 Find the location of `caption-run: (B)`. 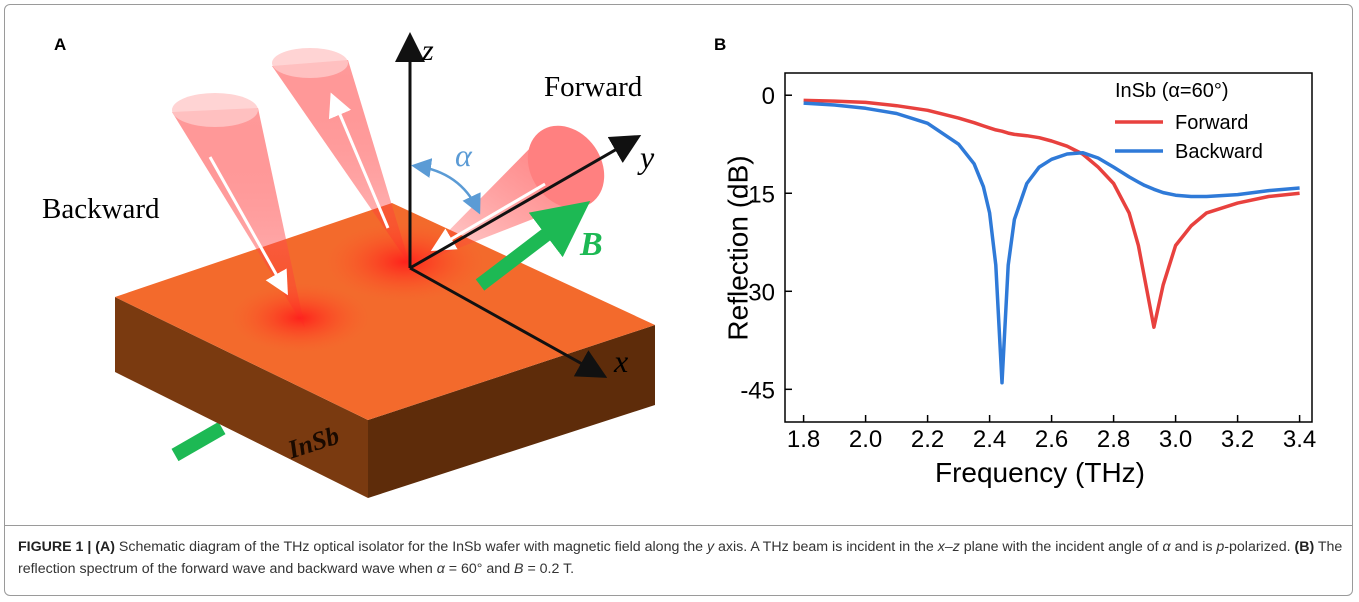

caption-run: (B) is located at coordinates (1304, 547).